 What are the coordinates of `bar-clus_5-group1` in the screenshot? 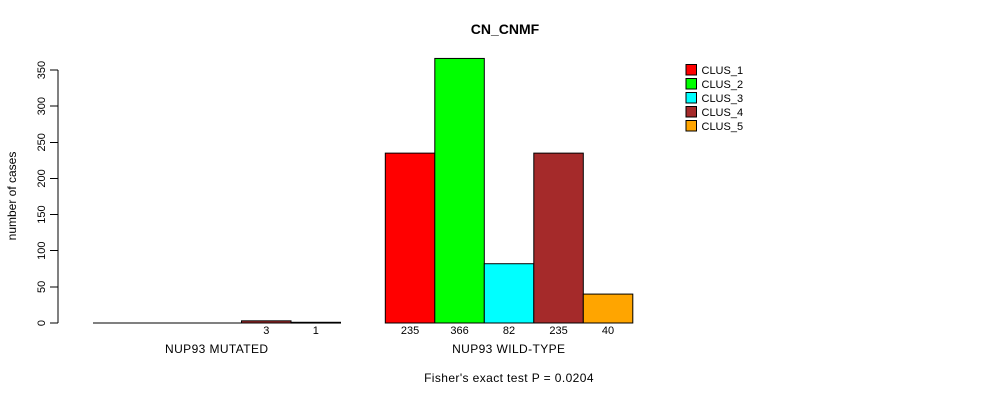 It's located at (315, 322).